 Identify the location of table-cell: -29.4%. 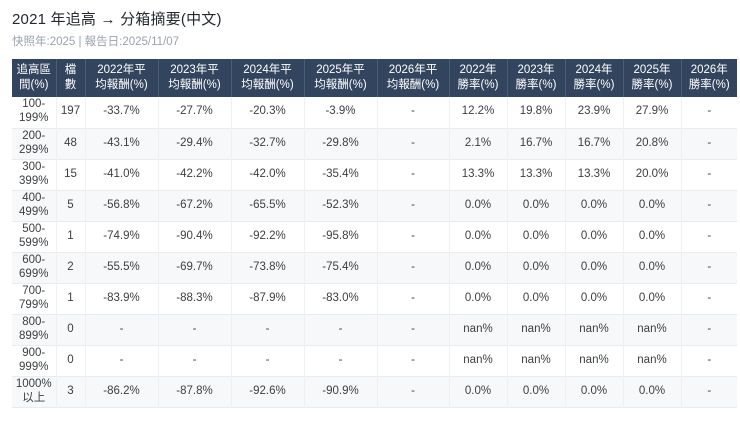
(194, 143).